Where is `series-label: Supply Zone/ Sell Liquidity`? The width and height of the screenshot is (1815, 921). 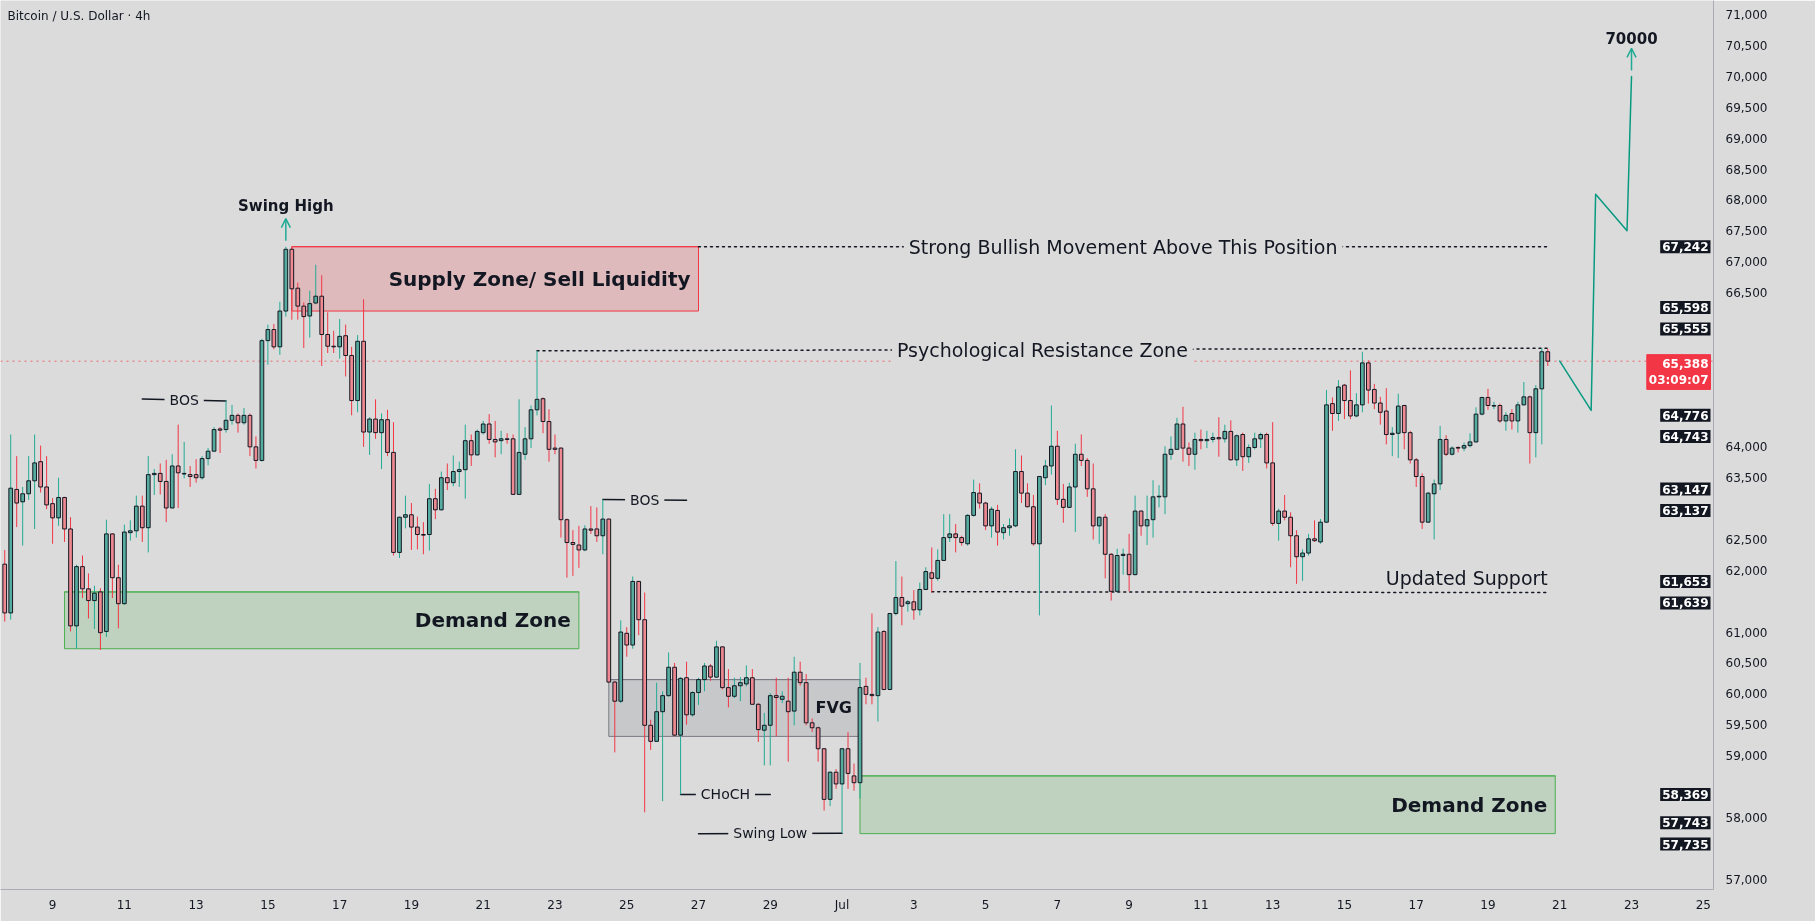
series-label: Supply Zone/ Sell Liquidity is located at coordinates (539, 278).